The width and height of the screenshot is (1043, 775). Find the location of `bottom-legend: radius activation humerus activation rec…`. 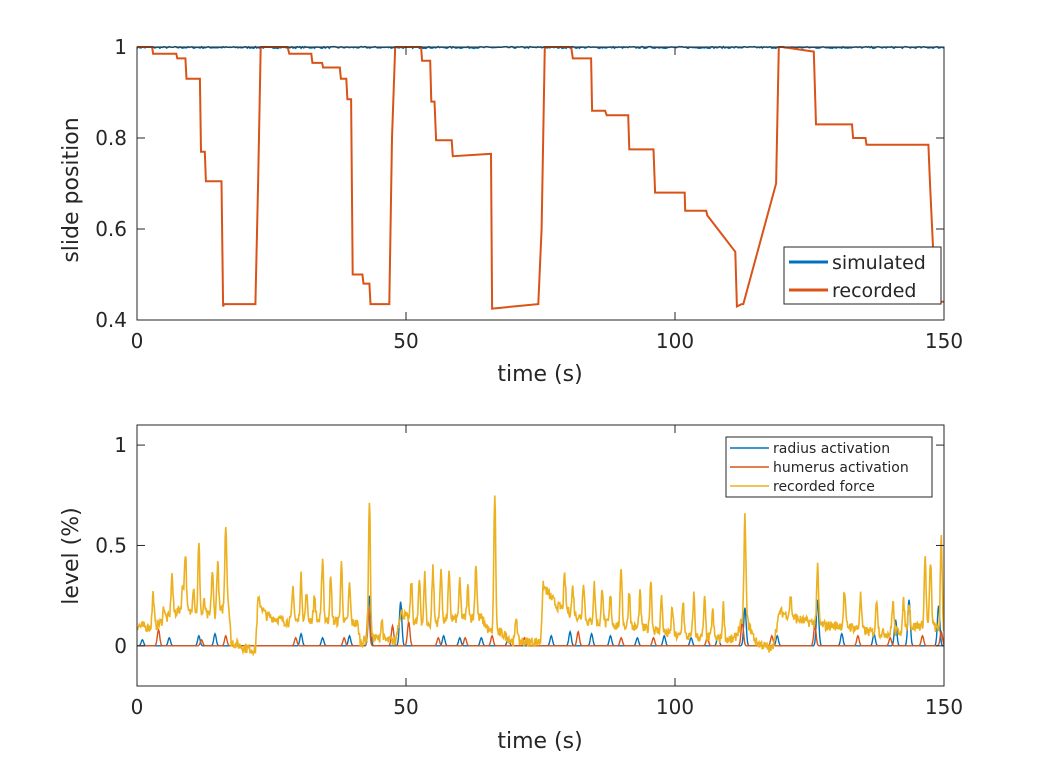

bottom-legend: radius activation humerus activation rec… is located at coordinates (829, 467).